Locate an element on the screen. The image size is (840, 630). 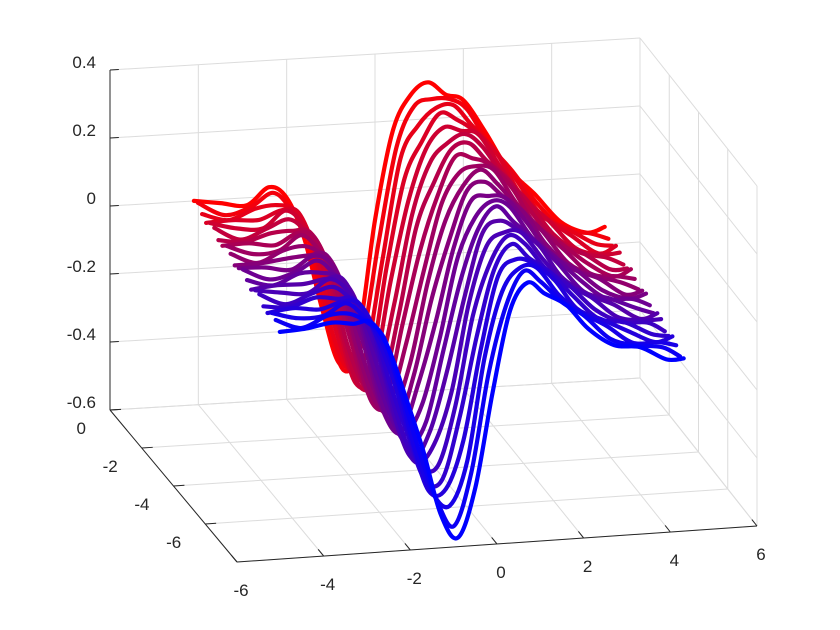
y-tick-label: -4 is located at coordinates (141, 504).